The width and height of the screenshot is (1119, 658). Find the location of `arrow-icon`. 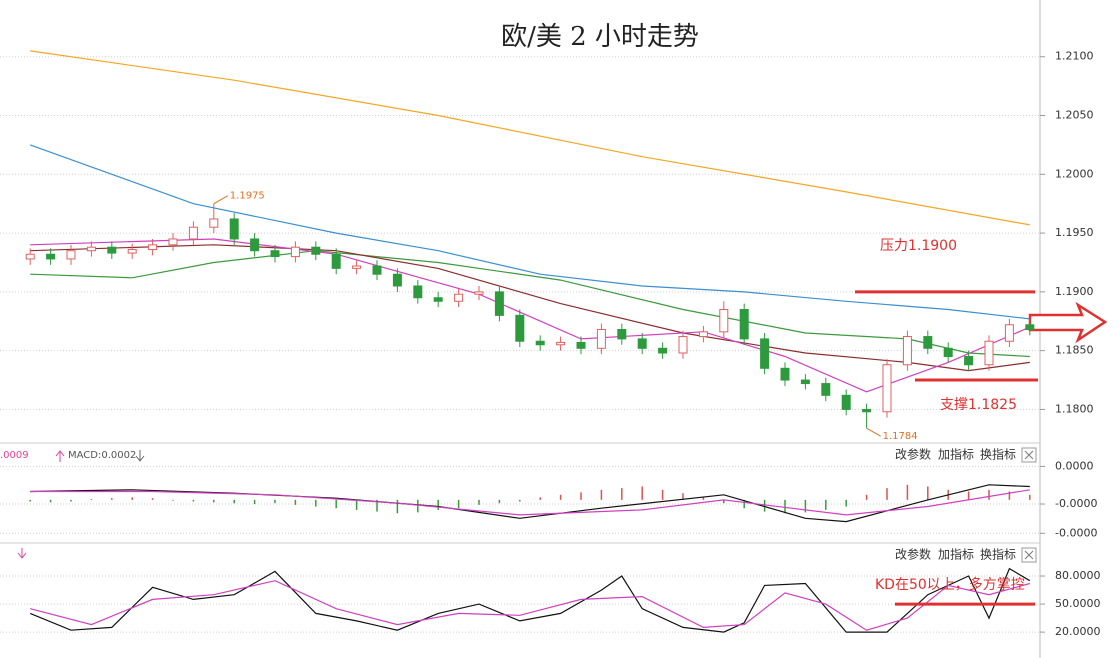

arrow-icon is located at coordinates (1068, 322).